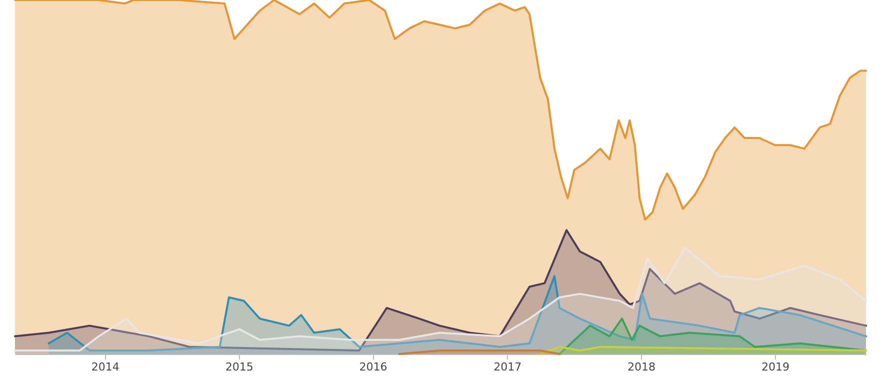 Image resolution: width=886 pixels, height=377 pixels. What do you see at coordinates (239, 367) in the screenshot?
I see `x-tick-label: 2015` at bounding box center [239, 367].